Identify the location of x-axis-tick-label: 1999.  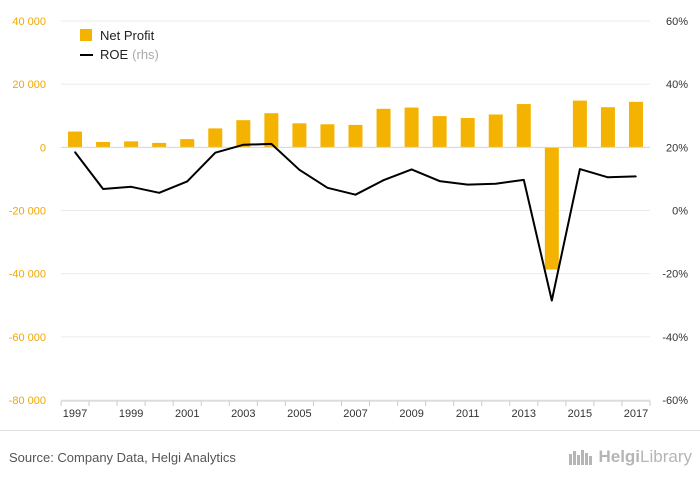
(131, 414).